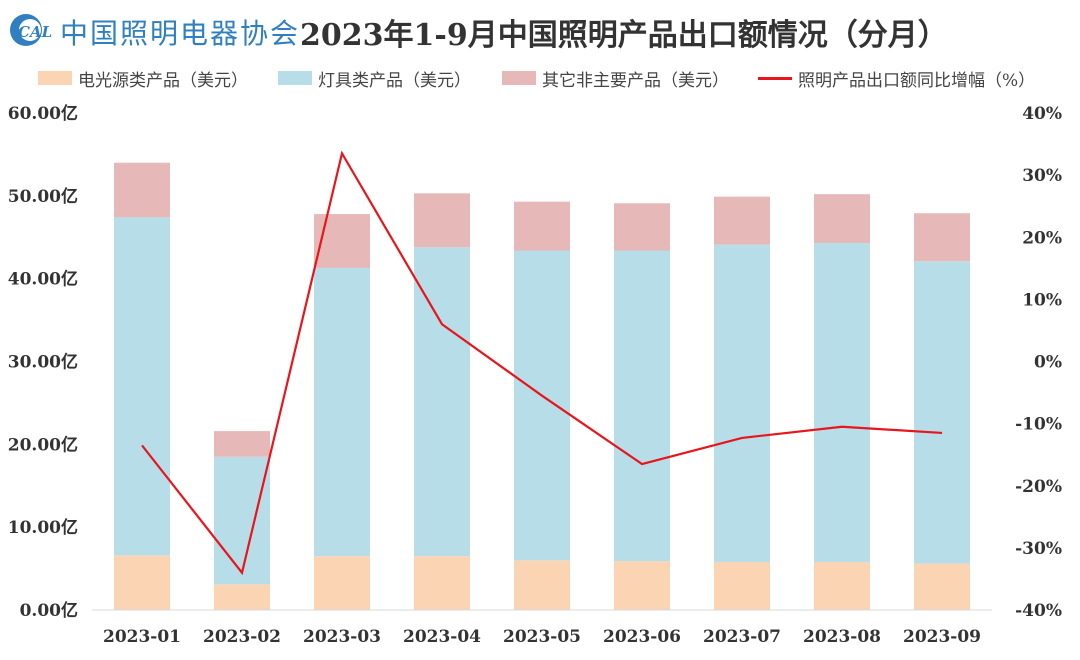 This screenshot has width=1080, height=660. I want to click on x-tick-label: 2023-05, so click(542, 637).